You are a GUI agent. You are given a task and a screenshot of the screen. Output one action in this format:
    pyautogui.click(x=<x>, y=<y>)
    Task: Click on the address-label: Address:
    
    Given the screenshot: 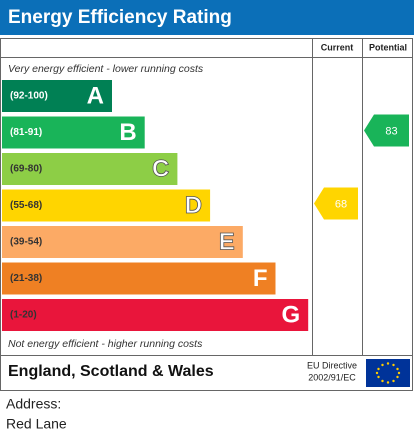 What is the action you would take?
    pyautogui.click(x=33, y=404)
    